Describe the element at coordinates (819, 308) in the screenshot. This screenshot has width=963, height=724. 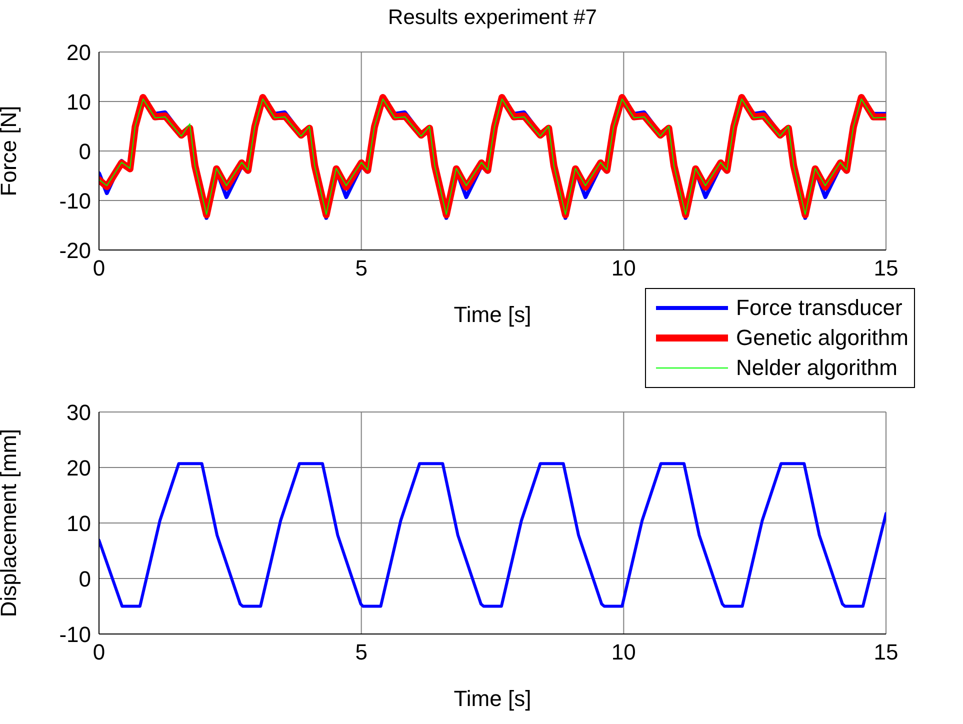
I see `legend-label: Force transducer` at that location.